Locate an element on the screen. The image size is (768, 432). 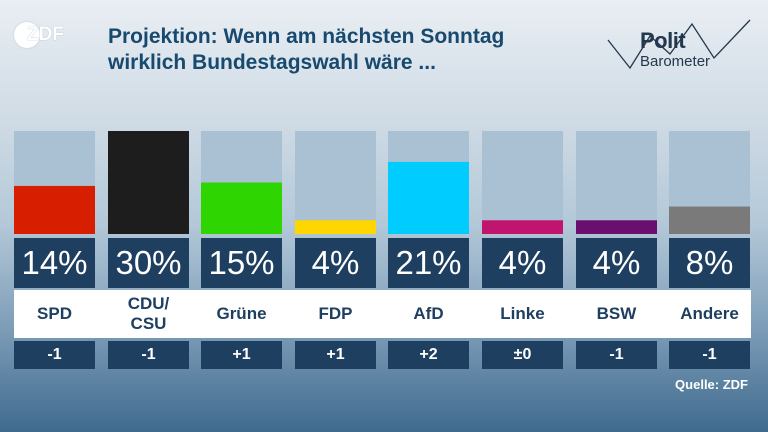
change-label-bsw: -1 is located at coordinates (616, 355).